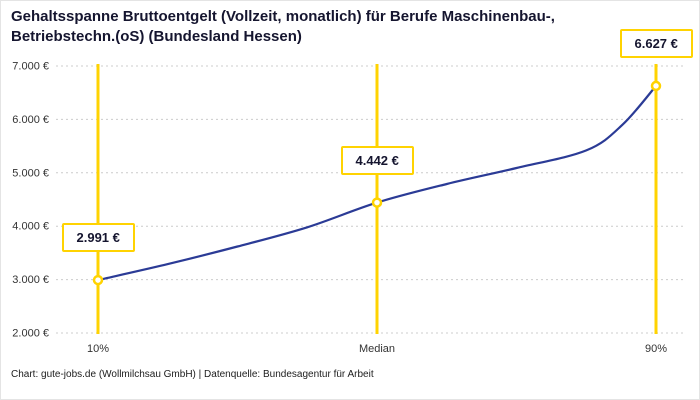 This screenshot has width=700, height=400. I want to click on x-tick-label: 10%, so click(98, 349).